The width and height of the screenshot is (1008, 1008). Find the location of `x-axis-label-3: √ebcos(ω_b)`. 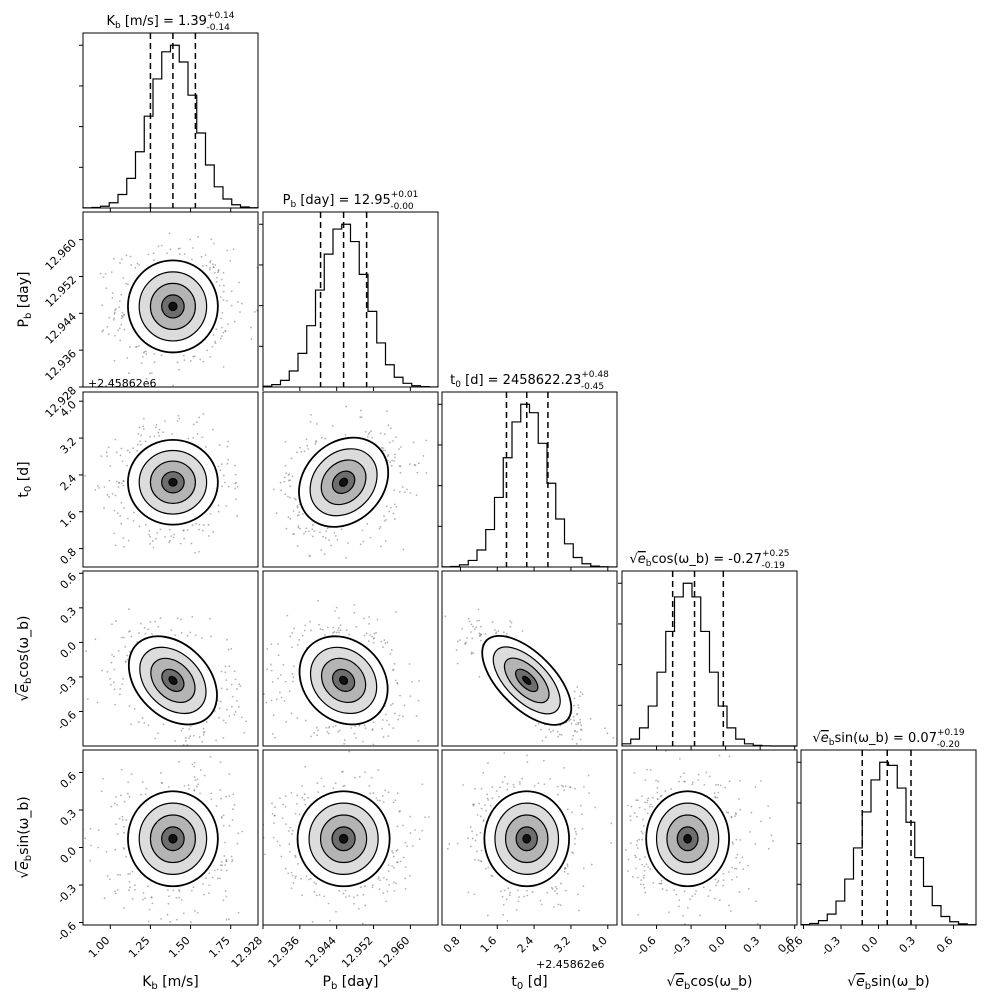

x-axis-label-3: √ebcos(ω_b) is located at coordinates (710, 983).